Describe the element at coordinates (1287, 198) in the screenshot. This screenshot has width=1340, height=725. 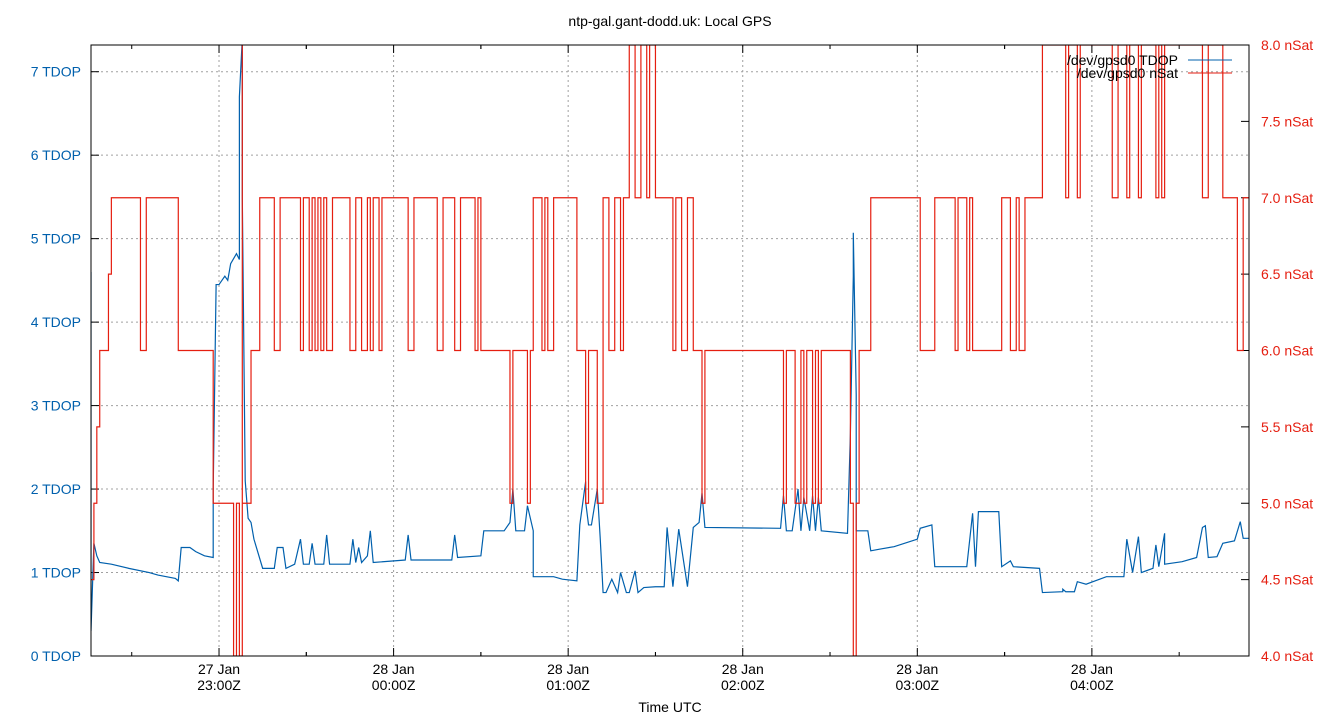
I see `y-right-tick-label: 7.0 nSat` at that location.